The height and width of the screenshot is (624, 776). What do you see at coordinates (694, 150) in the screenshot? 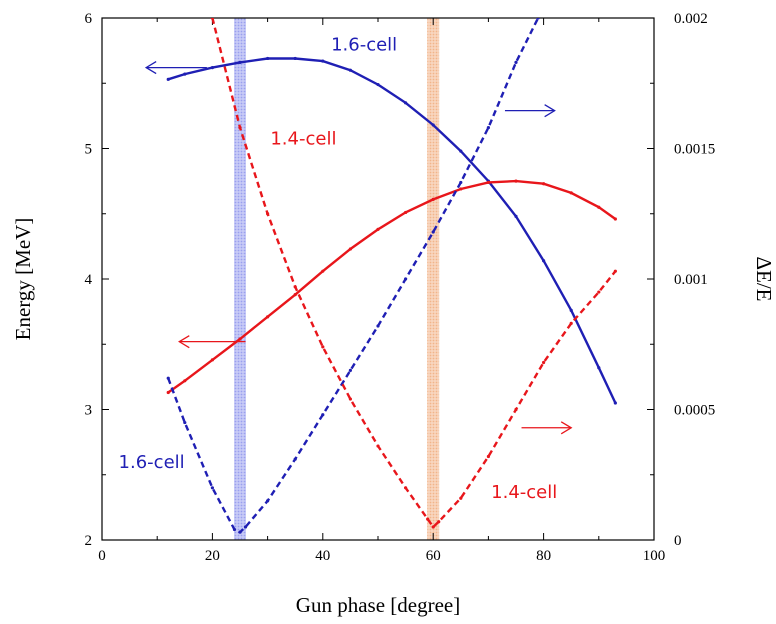
I see `y-right-tick-label: 0.0015` at bounding box center [694, 150].